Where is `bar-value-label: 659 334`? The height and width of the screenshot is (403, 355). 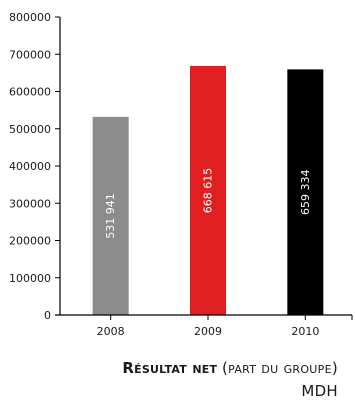 bar-value-label: 659 334 is located at coordinates (305, 192).